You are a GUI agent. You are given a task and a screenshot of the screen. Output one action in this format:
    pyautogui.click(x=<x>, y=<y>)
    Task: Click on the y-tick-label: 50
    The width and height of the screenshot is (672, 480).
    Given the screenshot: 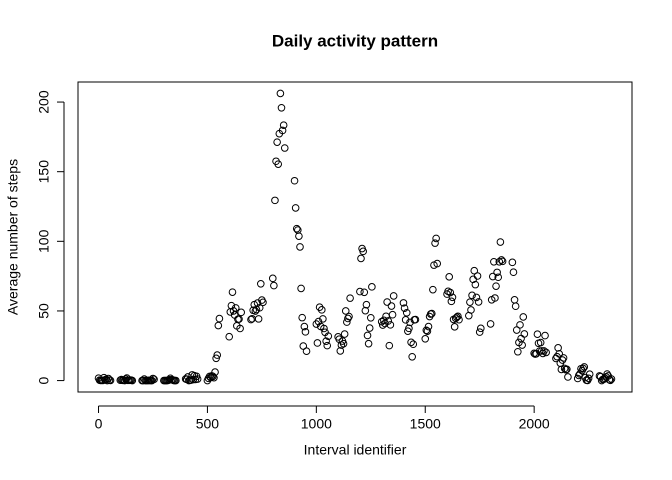 What is the action you would take?
    pyautogui.click(x=44, y=311)
    